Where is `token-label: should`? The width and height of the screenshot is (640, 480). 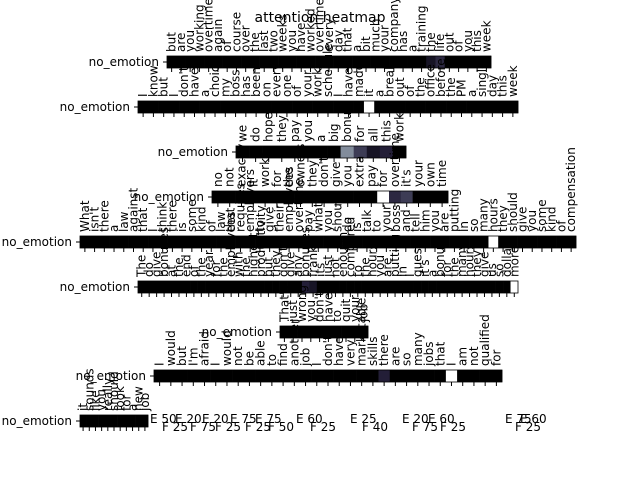
token-label: should is located at coordinates (338, 212).